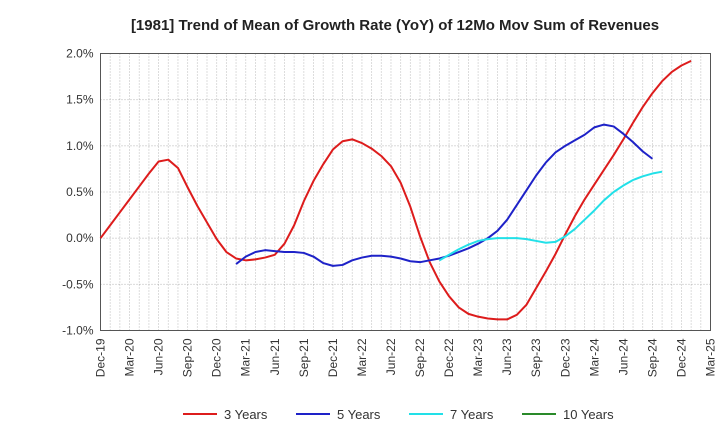 The width and height of the screenshot is (720, 440). Describe the element at coordinates (101, 357) in the screenshot. I see `x-tick-label: Dec-19` at that location.